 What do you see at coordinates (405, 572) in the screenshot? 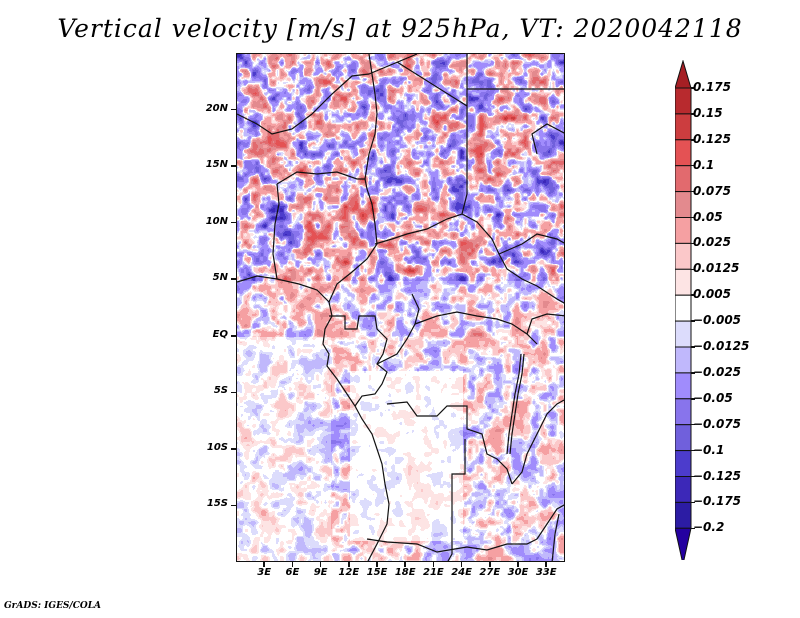
I see `x-tick-label: 18E` at bounding box center [405, 572].